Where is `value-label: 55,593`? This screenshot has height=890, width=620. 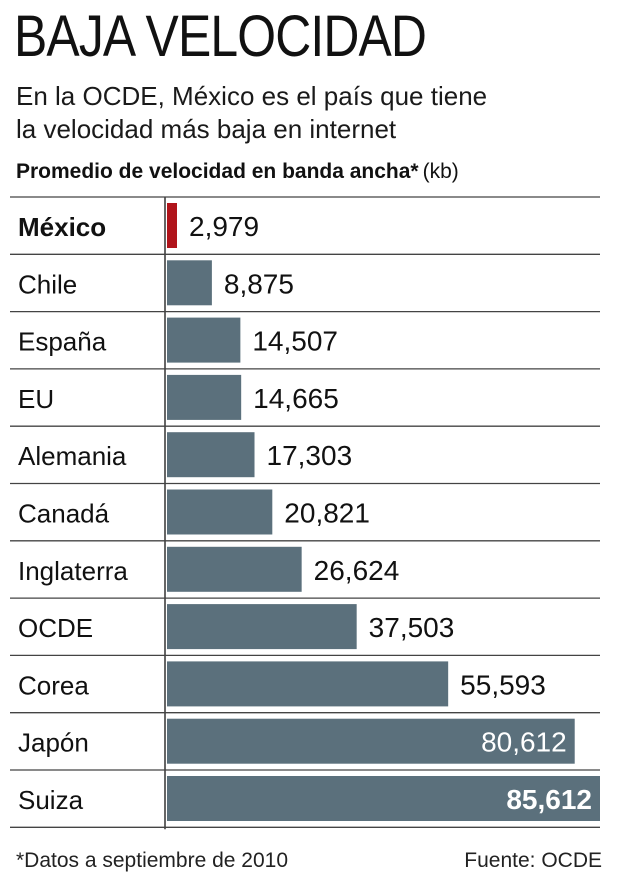 value-label: 55,593 is located at coordinates (503, 684).